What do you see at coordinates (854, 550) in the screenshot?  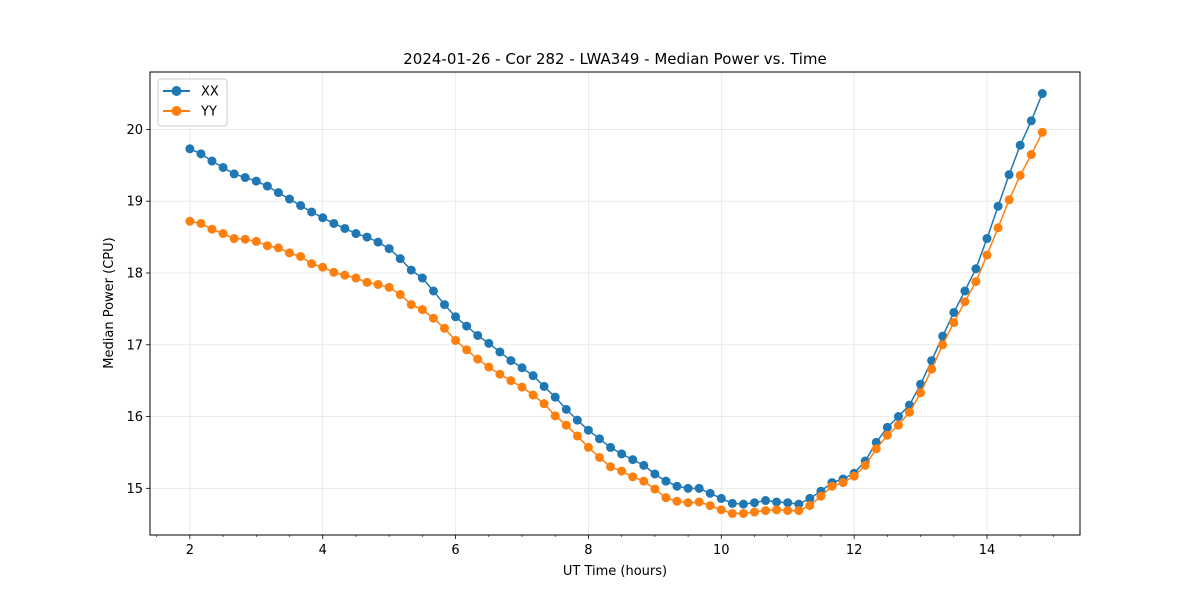 I see `x-tick-label: 12` at bounding box center [854, 550].